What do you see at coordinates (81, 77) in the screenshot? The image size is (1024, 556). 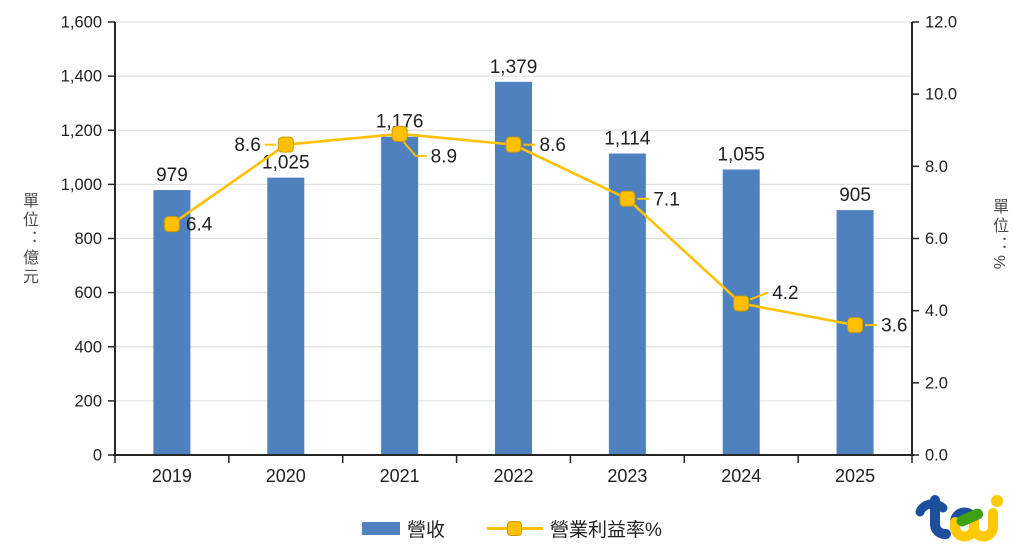 I see `left-axis-tick-label: 1,400` at bounding box center [81, 77].